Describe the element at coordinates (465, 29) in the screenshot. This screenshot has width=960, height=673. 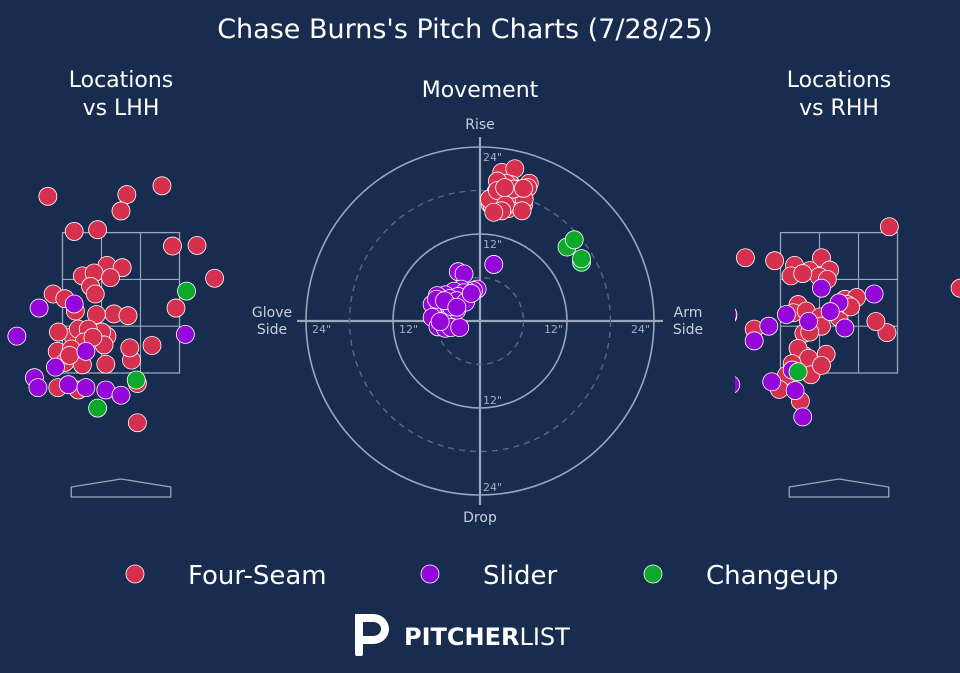
I see `figure-title: Chase Burns's Pitch Charts (7/28/25)` at that location.